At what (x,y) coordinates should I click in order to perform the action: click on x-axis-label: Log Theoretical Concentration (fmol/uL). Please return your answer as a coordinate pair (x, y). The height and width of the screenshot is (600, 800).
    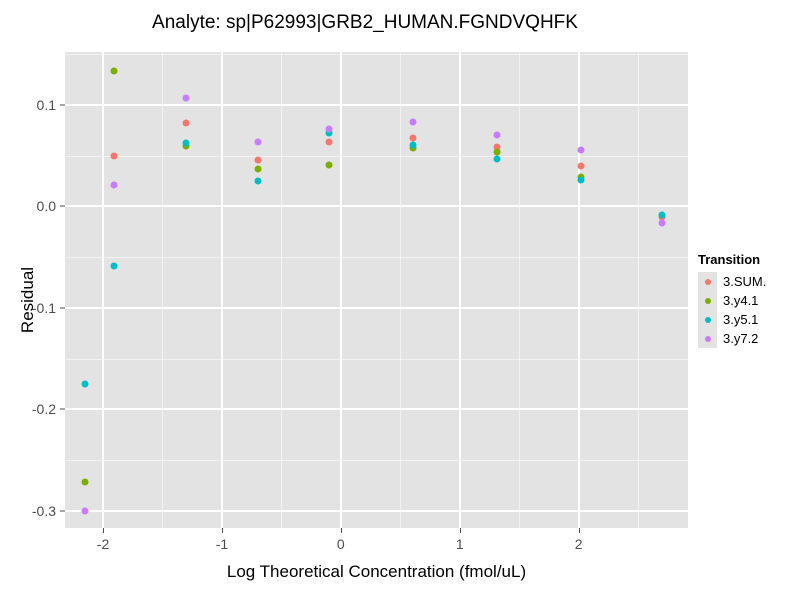
    Looking at the image, I should click on (376, 571).